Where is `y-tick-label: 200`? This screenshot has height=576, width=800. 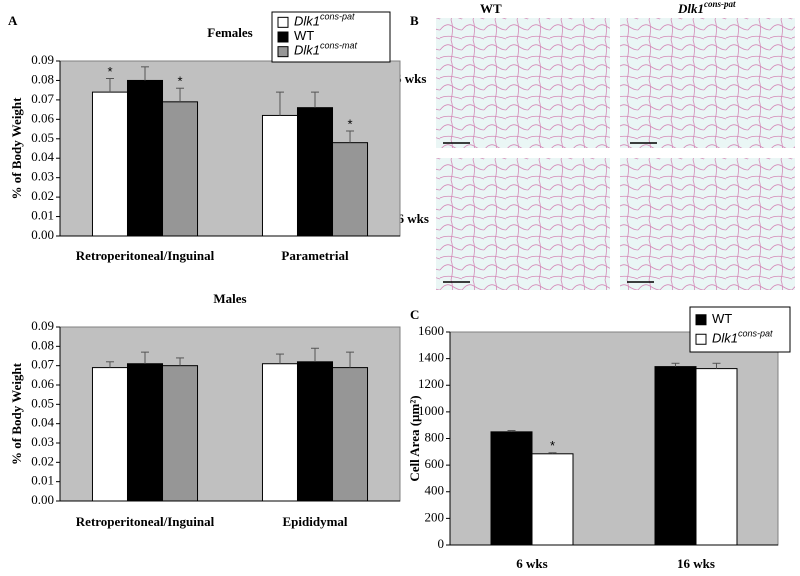
y-tick-label: 200 is located at coordinates (435, 516).